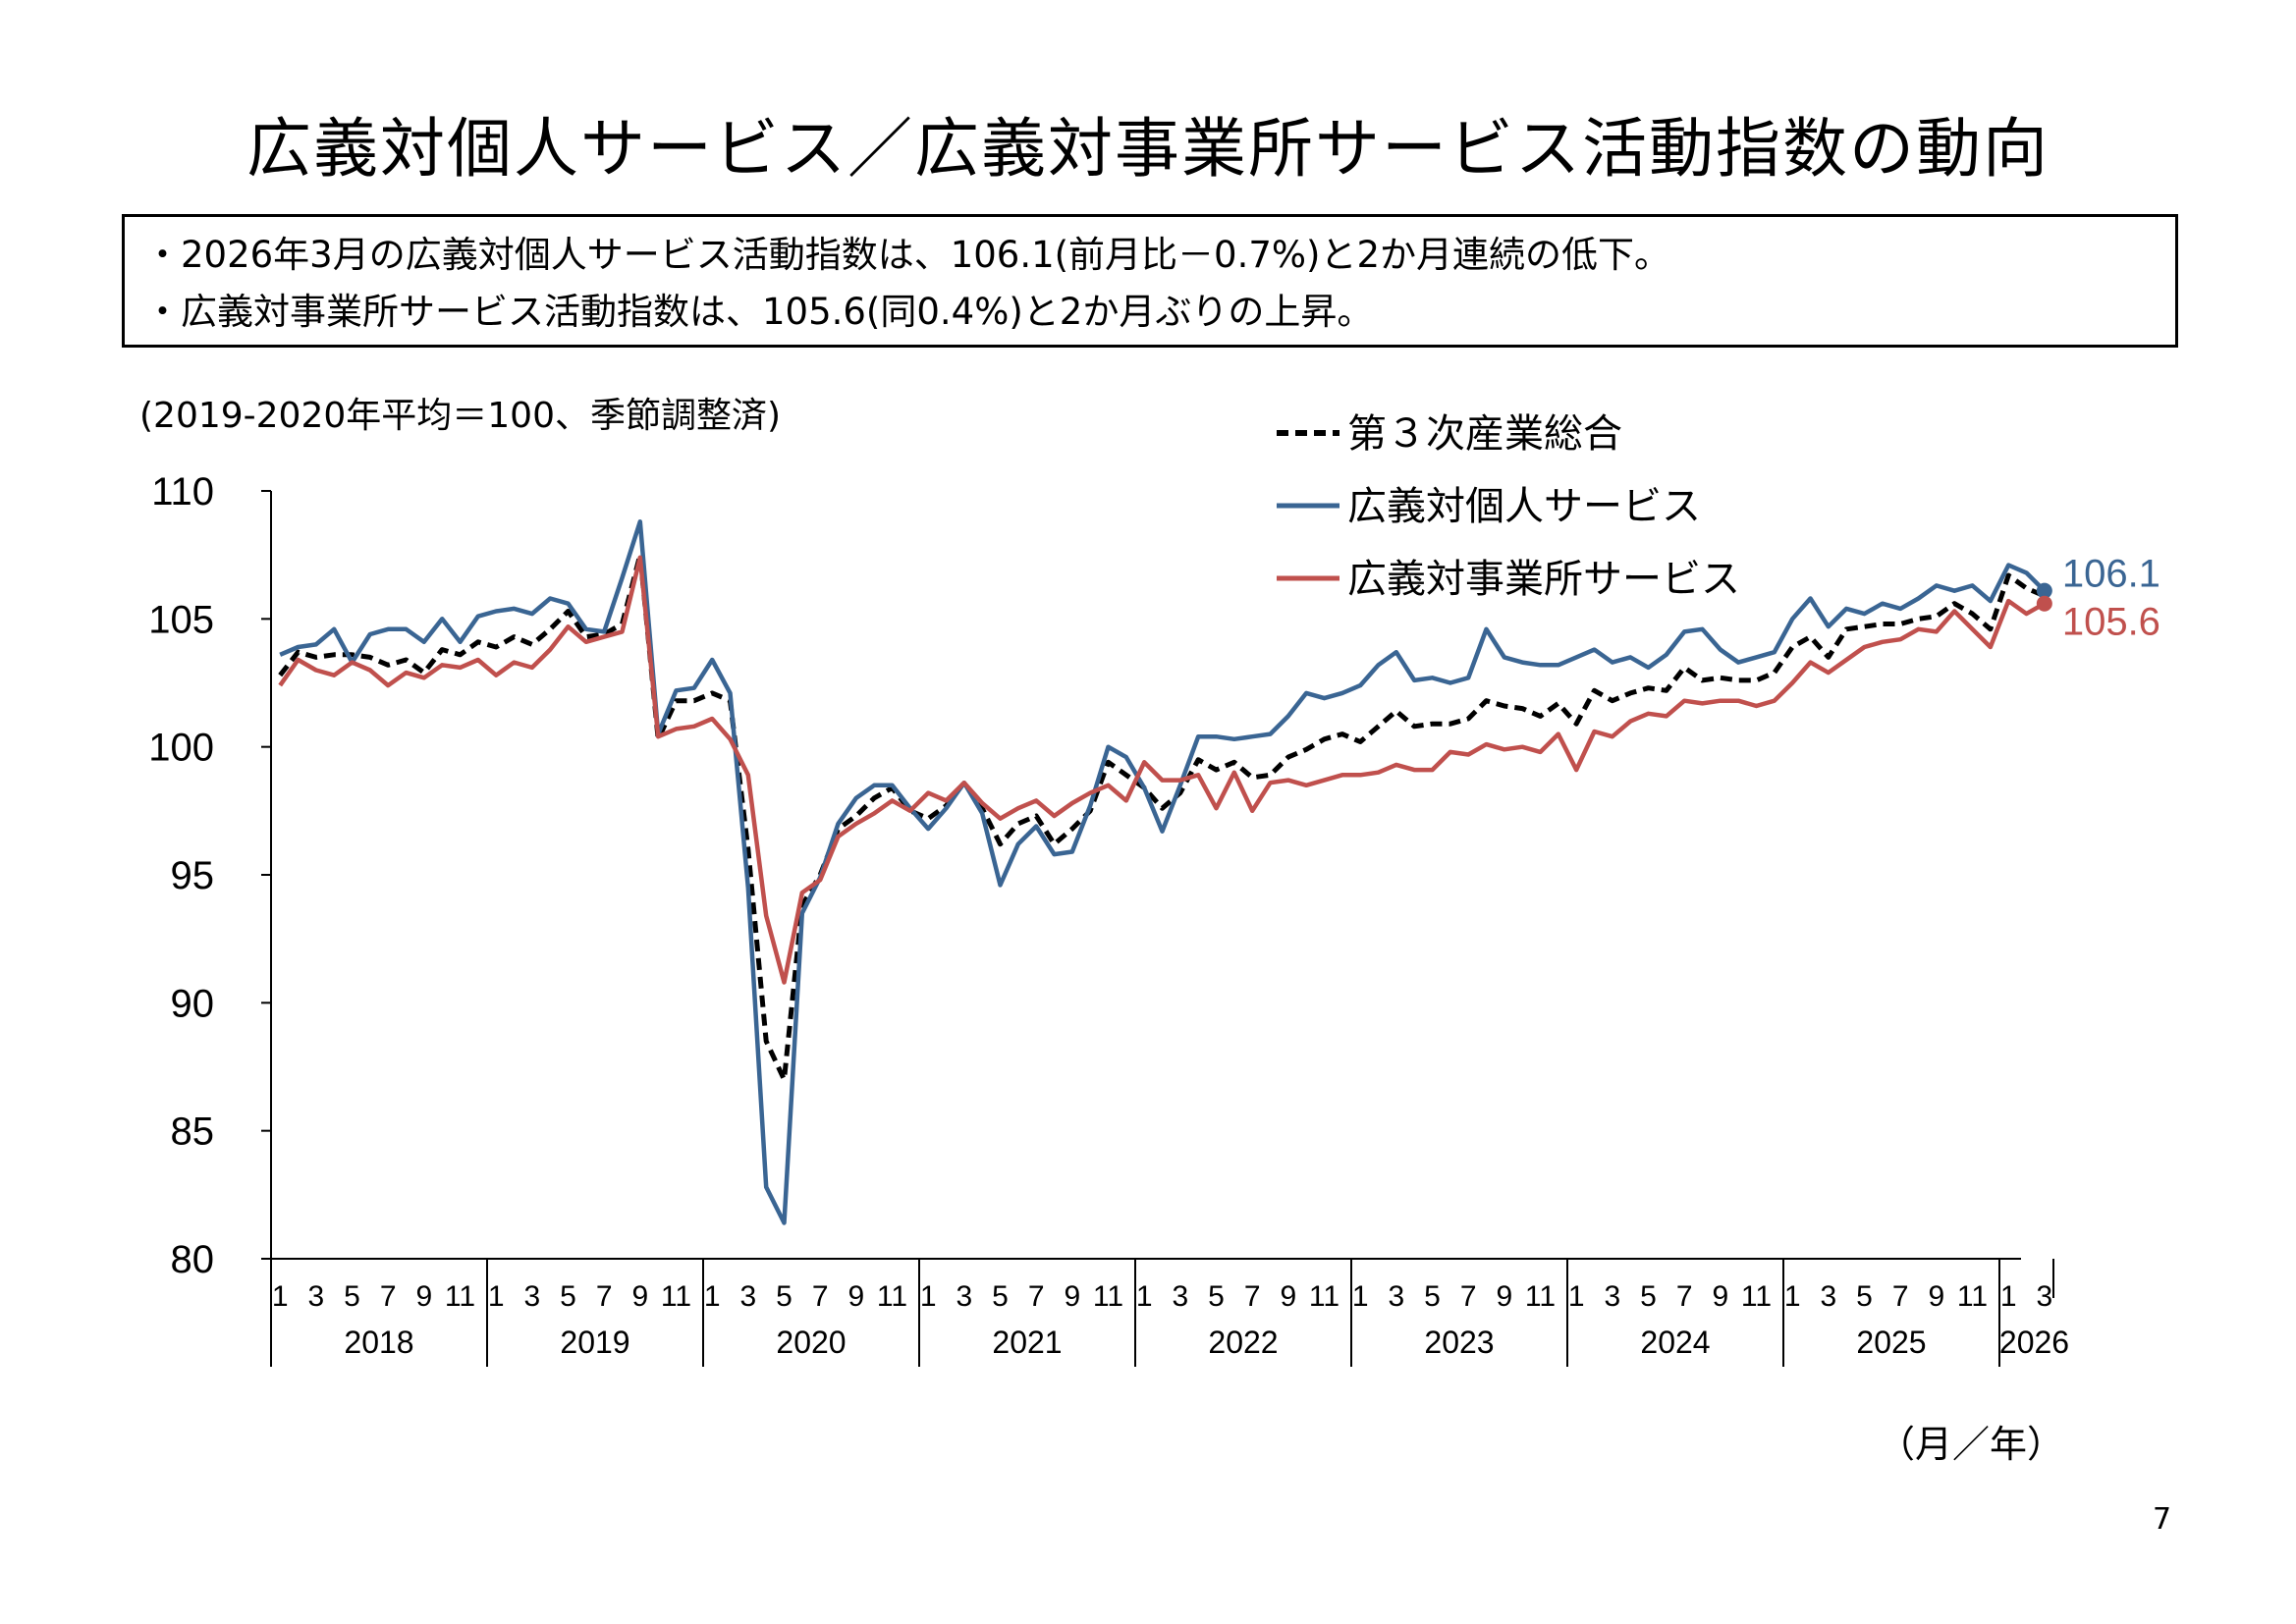  Describe the element at coordinates (1148, 149) in the screenshot. I see `page-title: 広義対個人サービス／広義対事業所サービス活動指数の動向` at that location.